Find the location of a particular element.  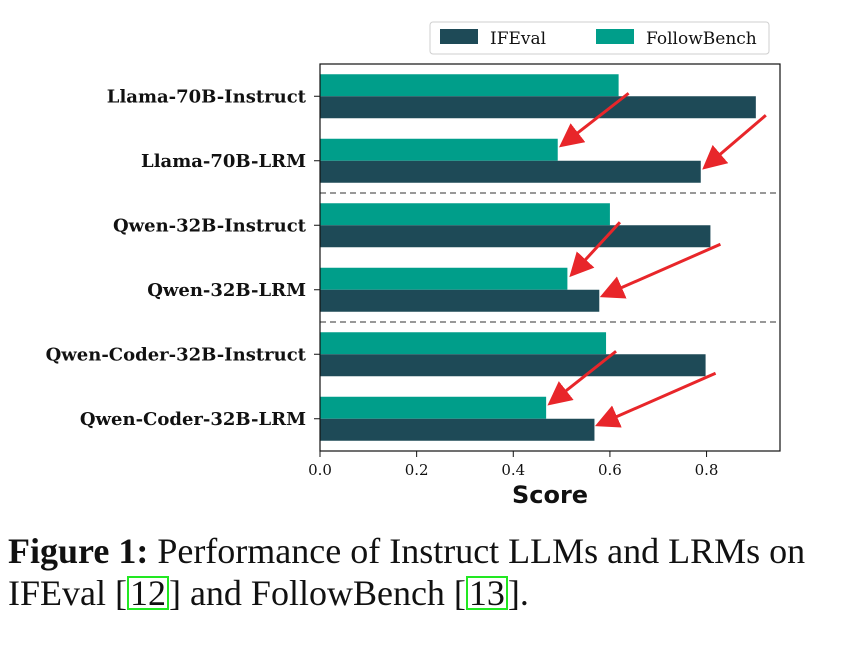

legend-label-followbench: FollowBench is located at coordinates (701, 39).